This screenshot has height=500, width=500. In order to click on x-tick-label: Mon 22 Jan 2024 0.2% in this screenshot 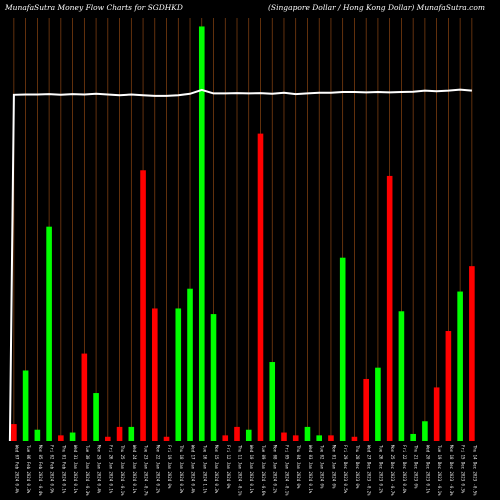, I will do `click(157, 469)`.